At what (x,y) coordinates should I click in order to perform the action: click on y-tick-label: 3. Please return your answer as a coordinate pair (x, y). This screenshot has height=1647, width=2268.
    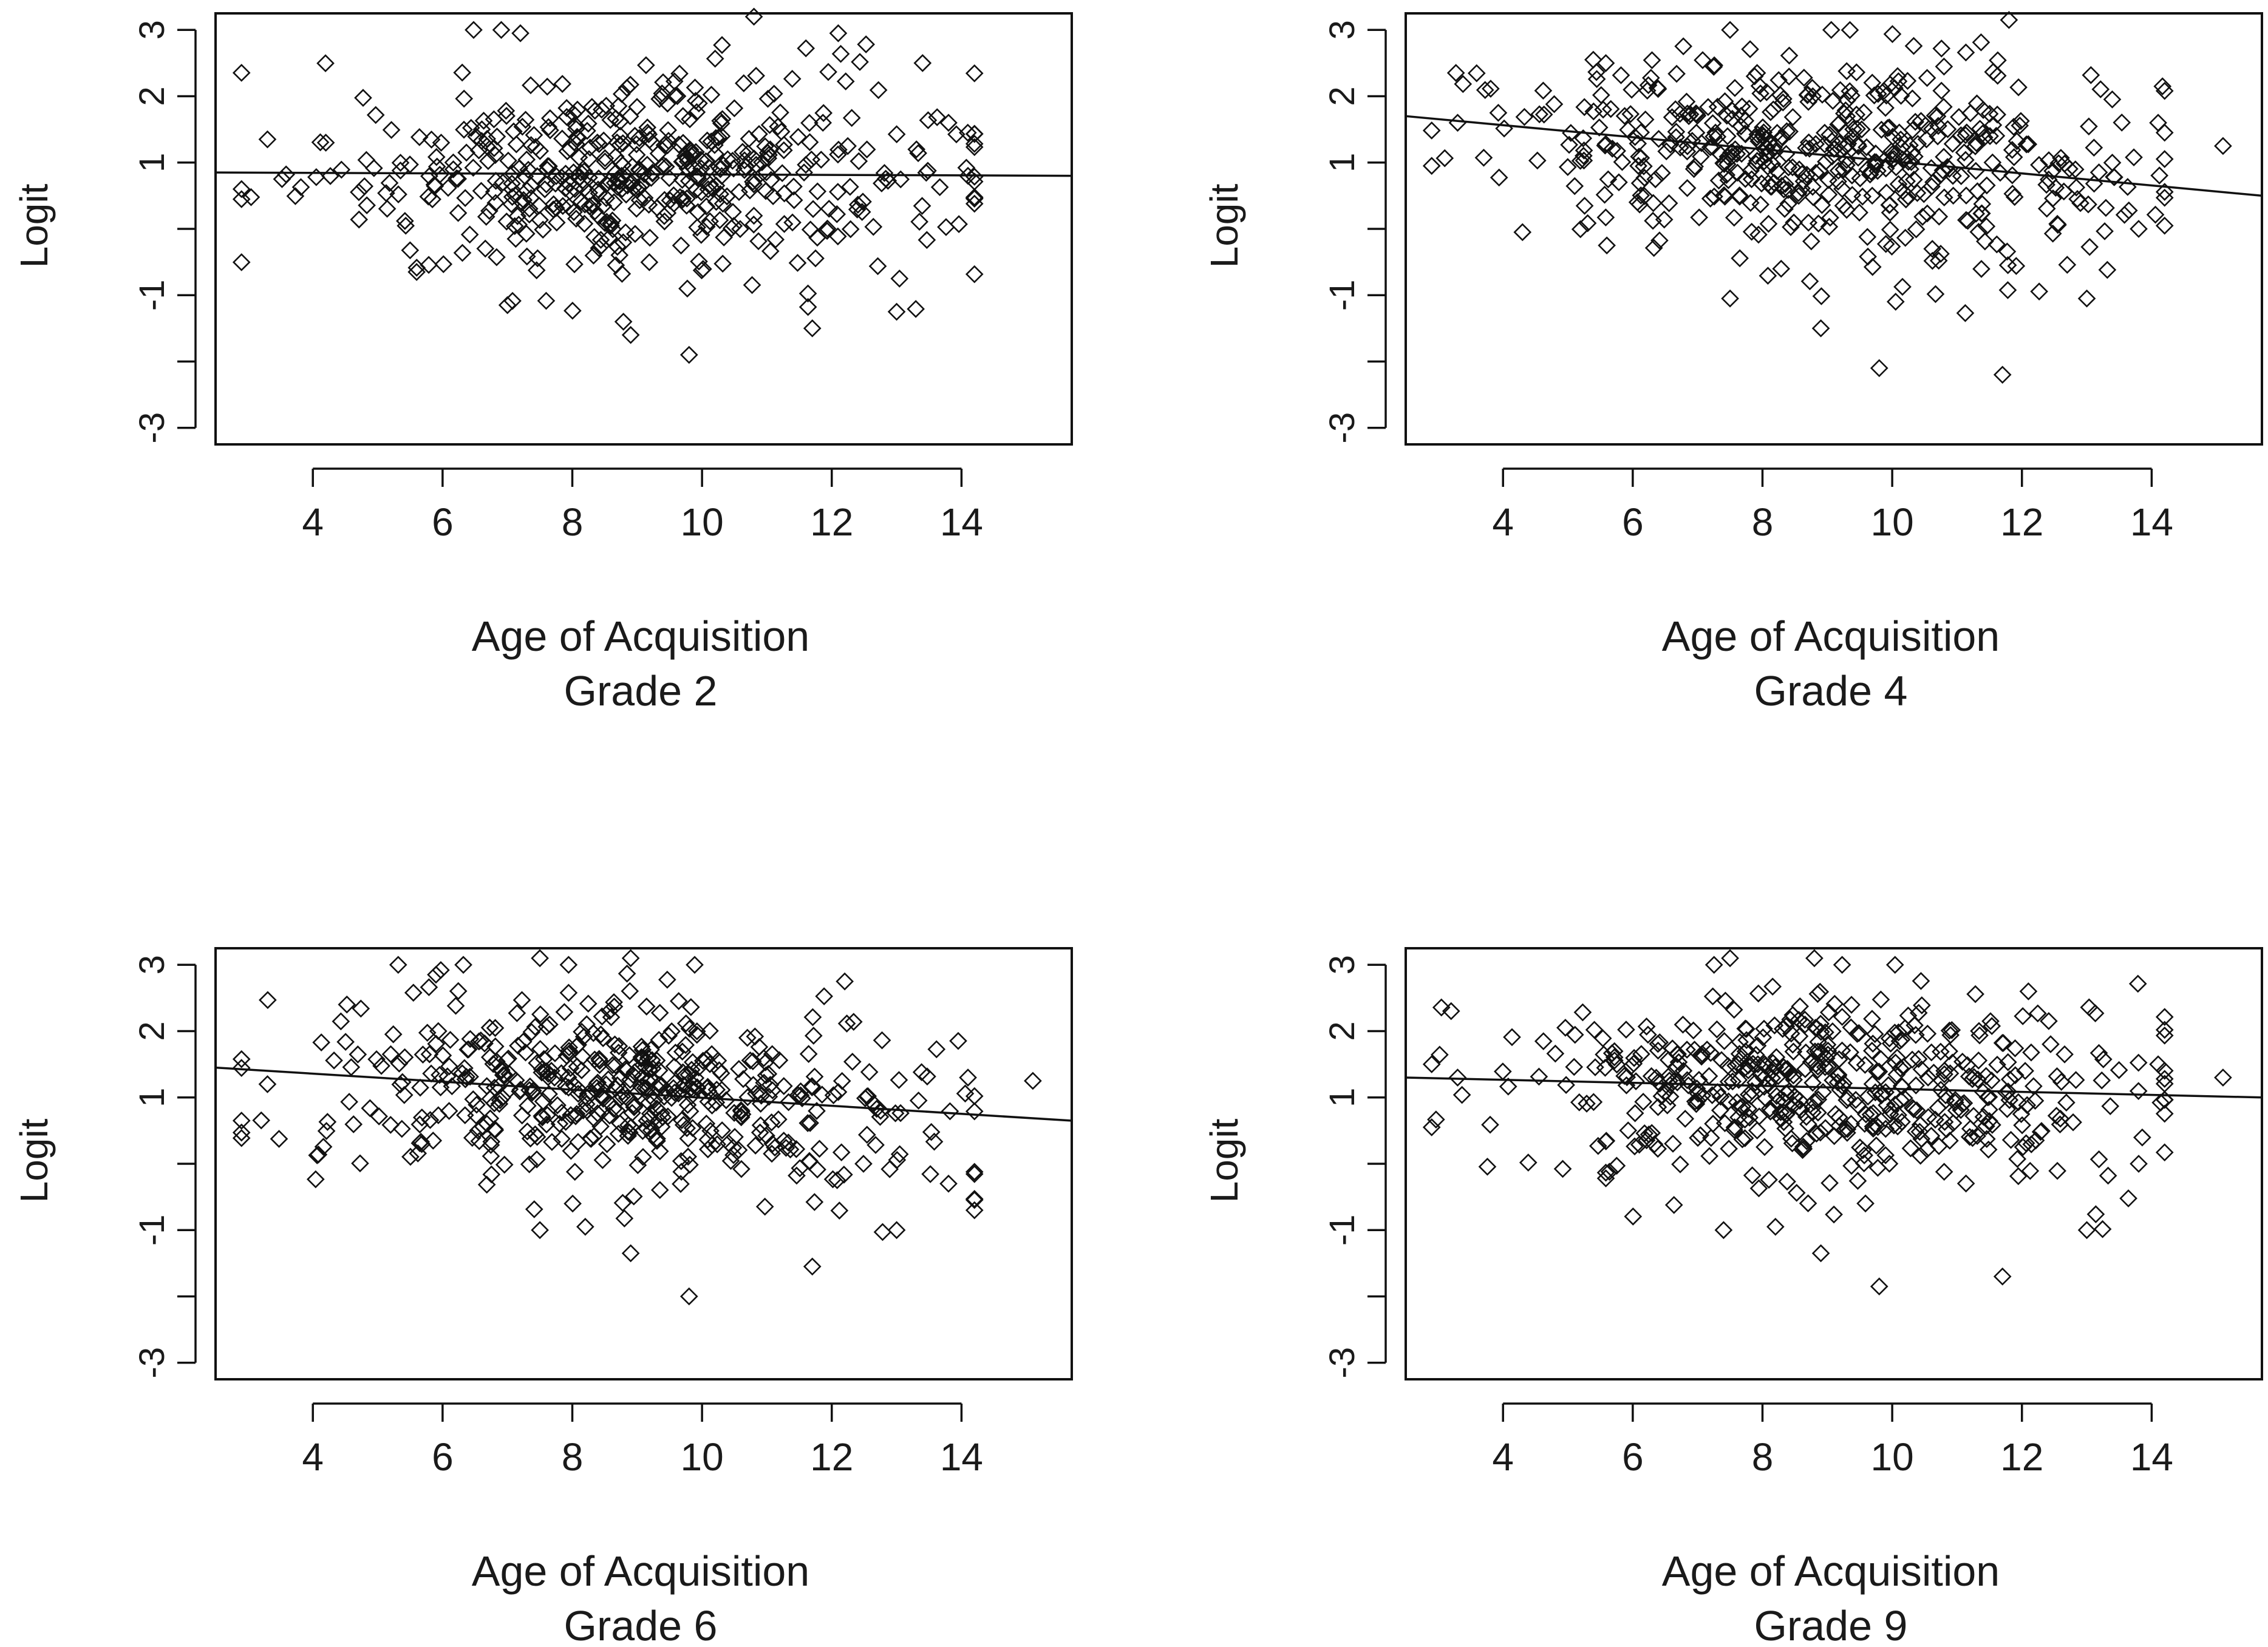
    Looking at the image, I should click on (1342, 30).